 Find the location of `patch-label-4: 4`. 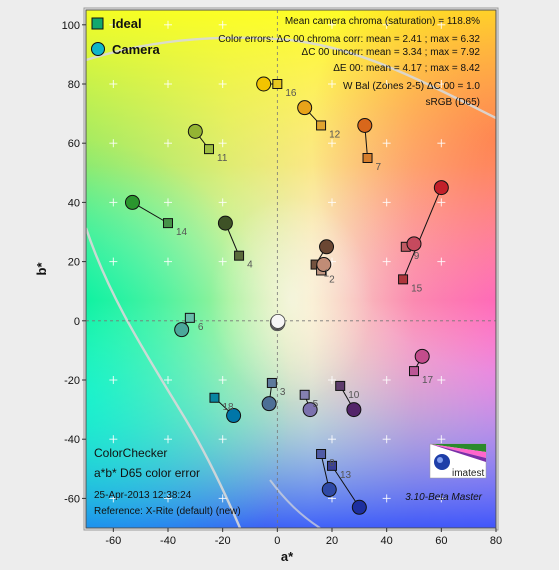

patch-label-4: 4 is located at coordinates (250, 265).